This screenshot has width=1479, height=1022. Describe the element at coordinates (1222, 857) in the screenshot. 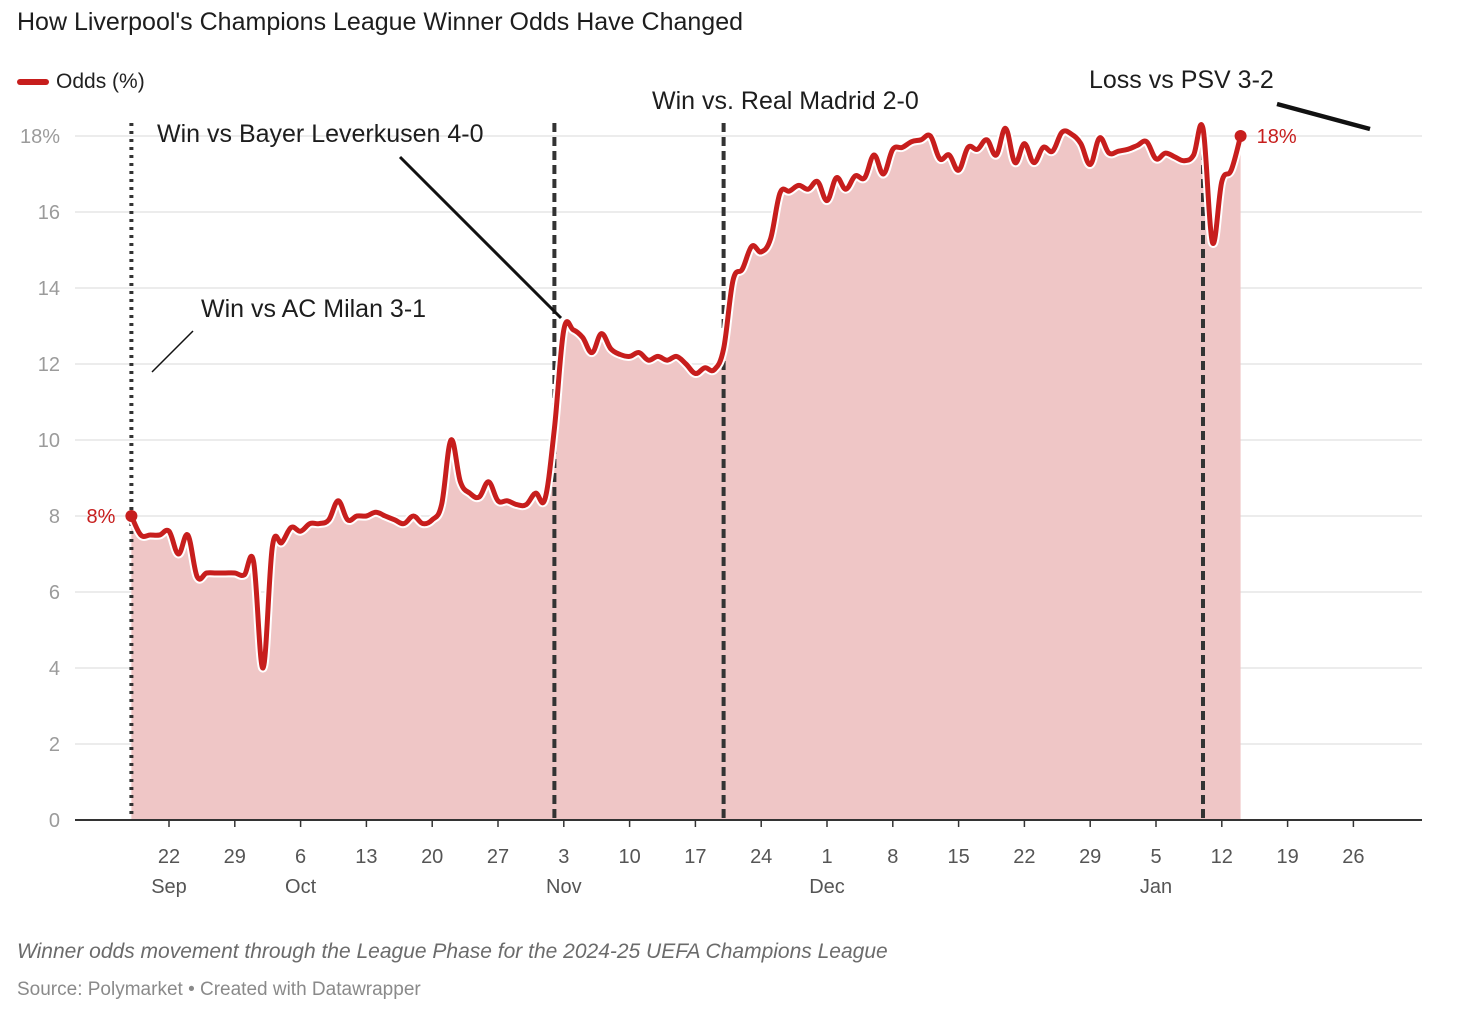

I see `x-tick-label: 12` at that location.